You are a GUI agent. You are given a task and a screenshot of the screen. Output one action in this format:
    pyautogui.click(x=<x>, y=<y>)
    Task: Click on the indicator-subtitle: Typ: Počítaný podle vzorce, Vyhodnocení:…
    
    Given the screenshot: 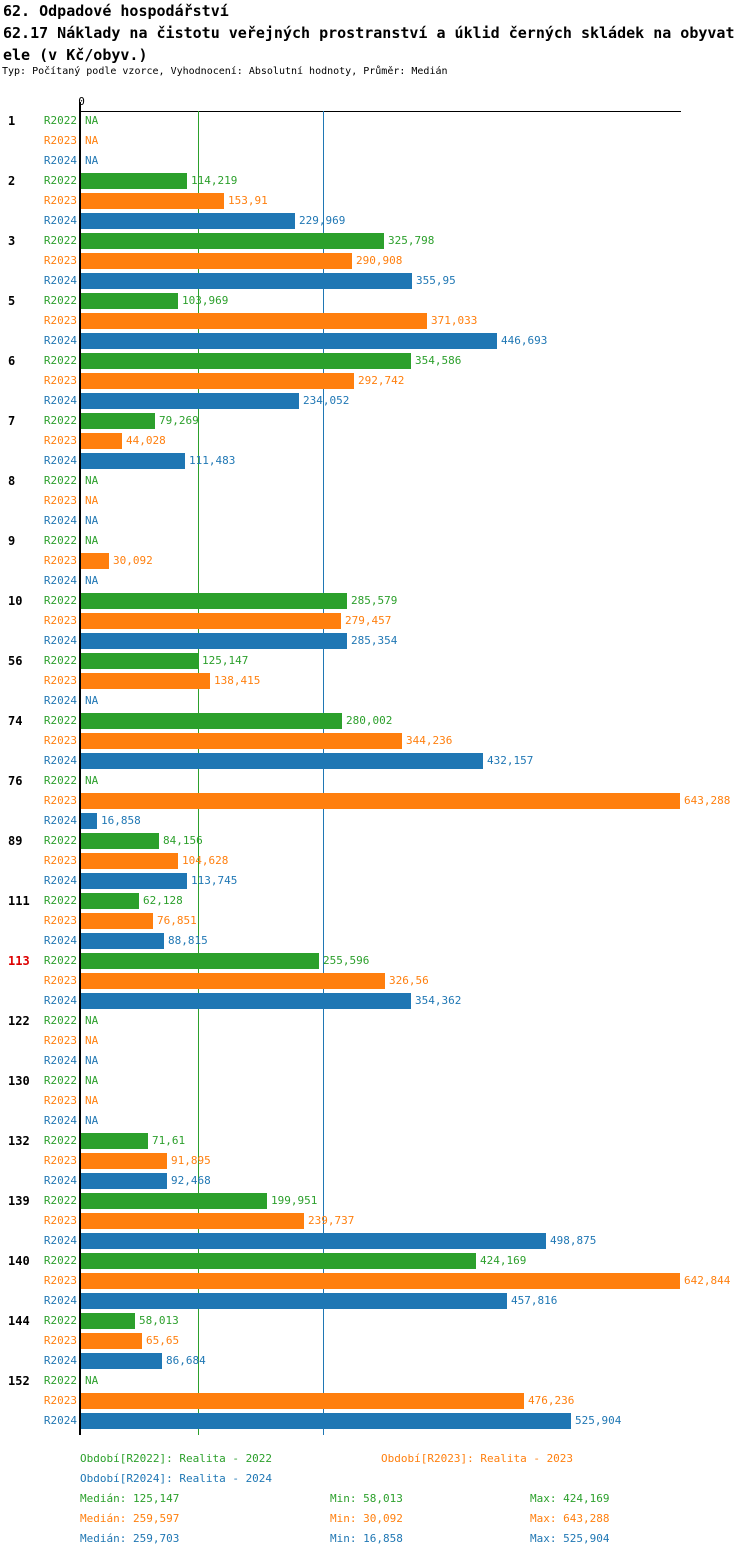 What is the action you would take?
    pyautogui.click(x=225, y=71)
    